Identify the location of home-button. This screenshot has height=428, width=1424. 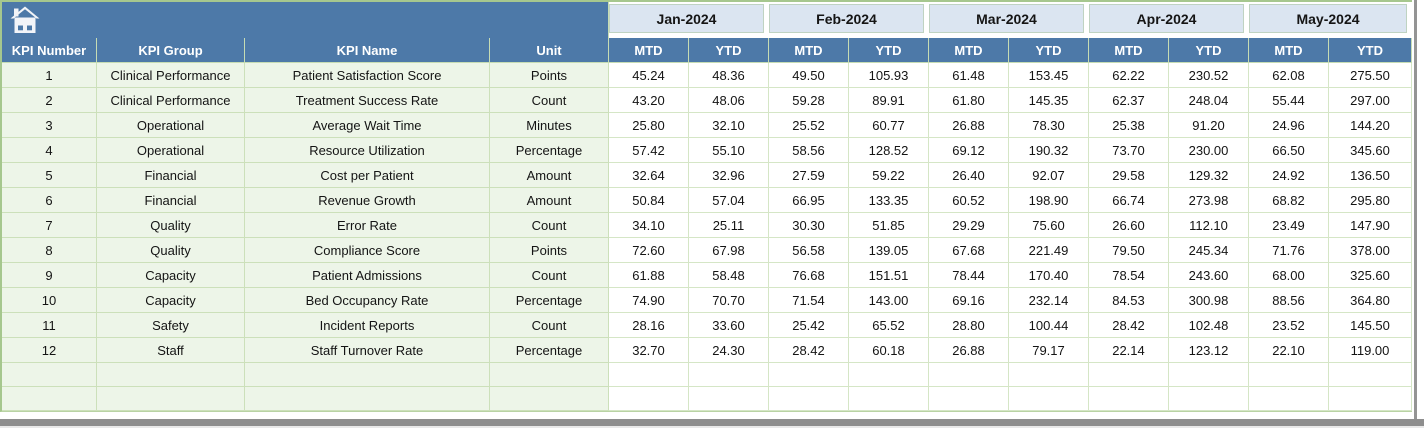
(25, 20).